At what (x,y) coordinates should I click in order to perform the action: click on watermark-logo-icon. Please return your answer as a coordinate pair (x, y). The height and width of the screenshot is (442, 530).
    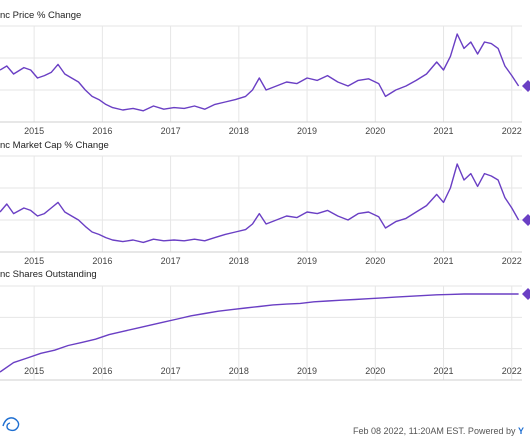
    Looking at the image, I should click on (11, 424).